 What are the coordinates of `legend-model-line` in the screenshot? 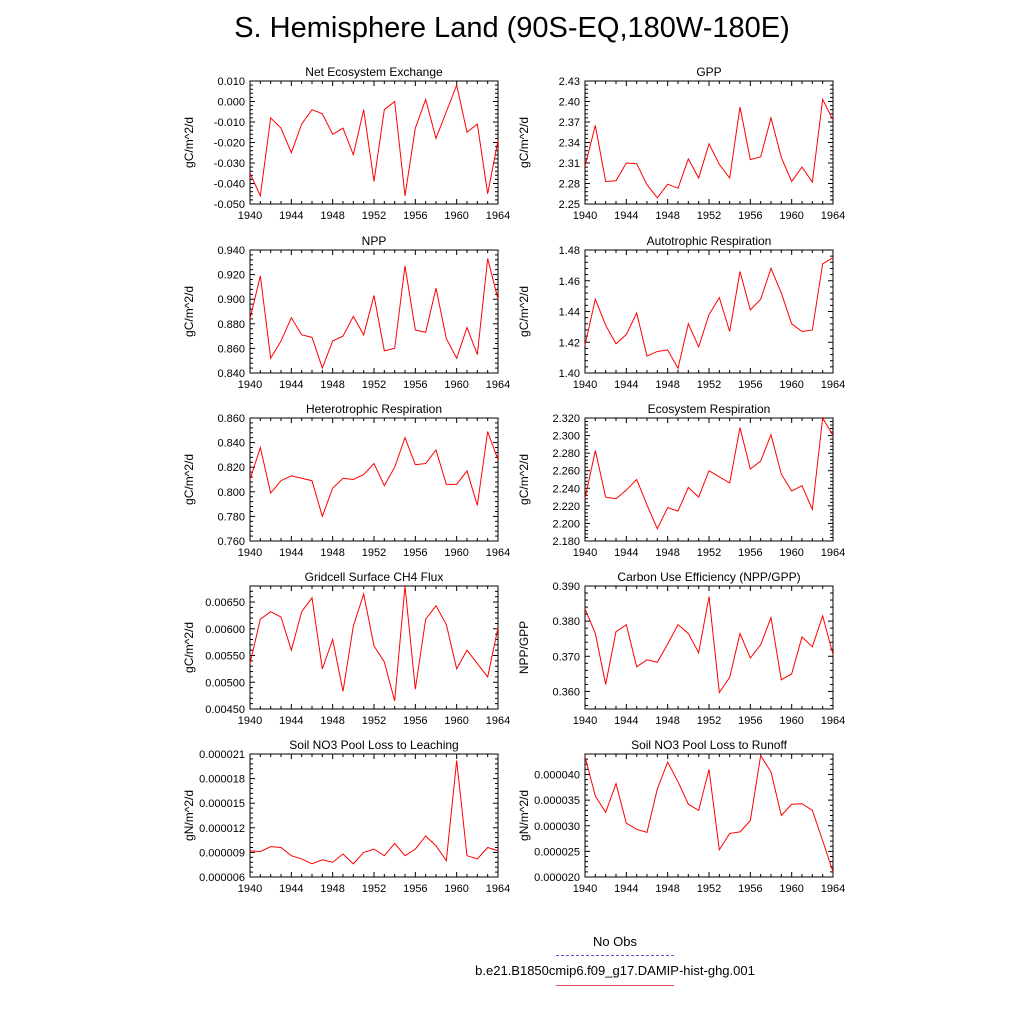 It's located at (615, 985).